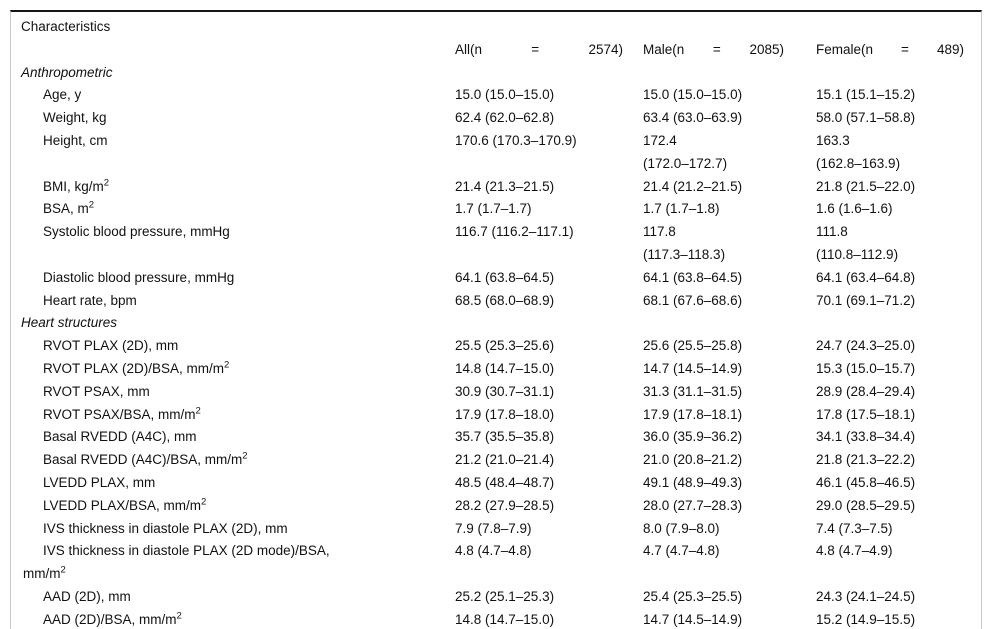 This screenshot has height=629, width=992. I want to click on section-title: Anthropometric, so click(67, 72).